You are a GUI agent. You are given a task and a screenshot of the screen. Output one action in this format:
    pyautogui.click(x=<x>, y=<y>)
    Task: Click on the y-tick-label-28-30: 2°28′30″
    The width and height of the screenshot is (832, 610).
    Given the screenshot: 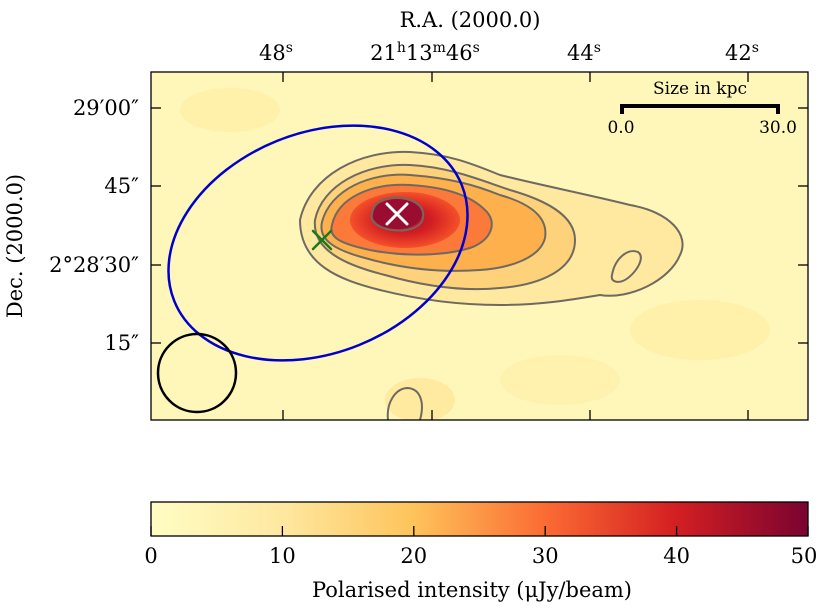 What is the action you would take?
    pyautogui.click(x=94, y=265)
    